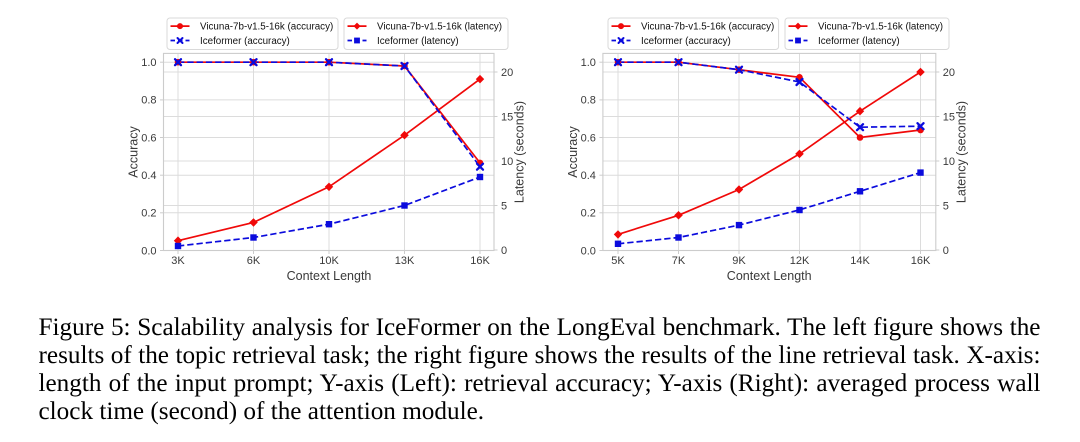 The image size is (1080, 442). I want to click on svg-text: 6K, so click(254, 261).